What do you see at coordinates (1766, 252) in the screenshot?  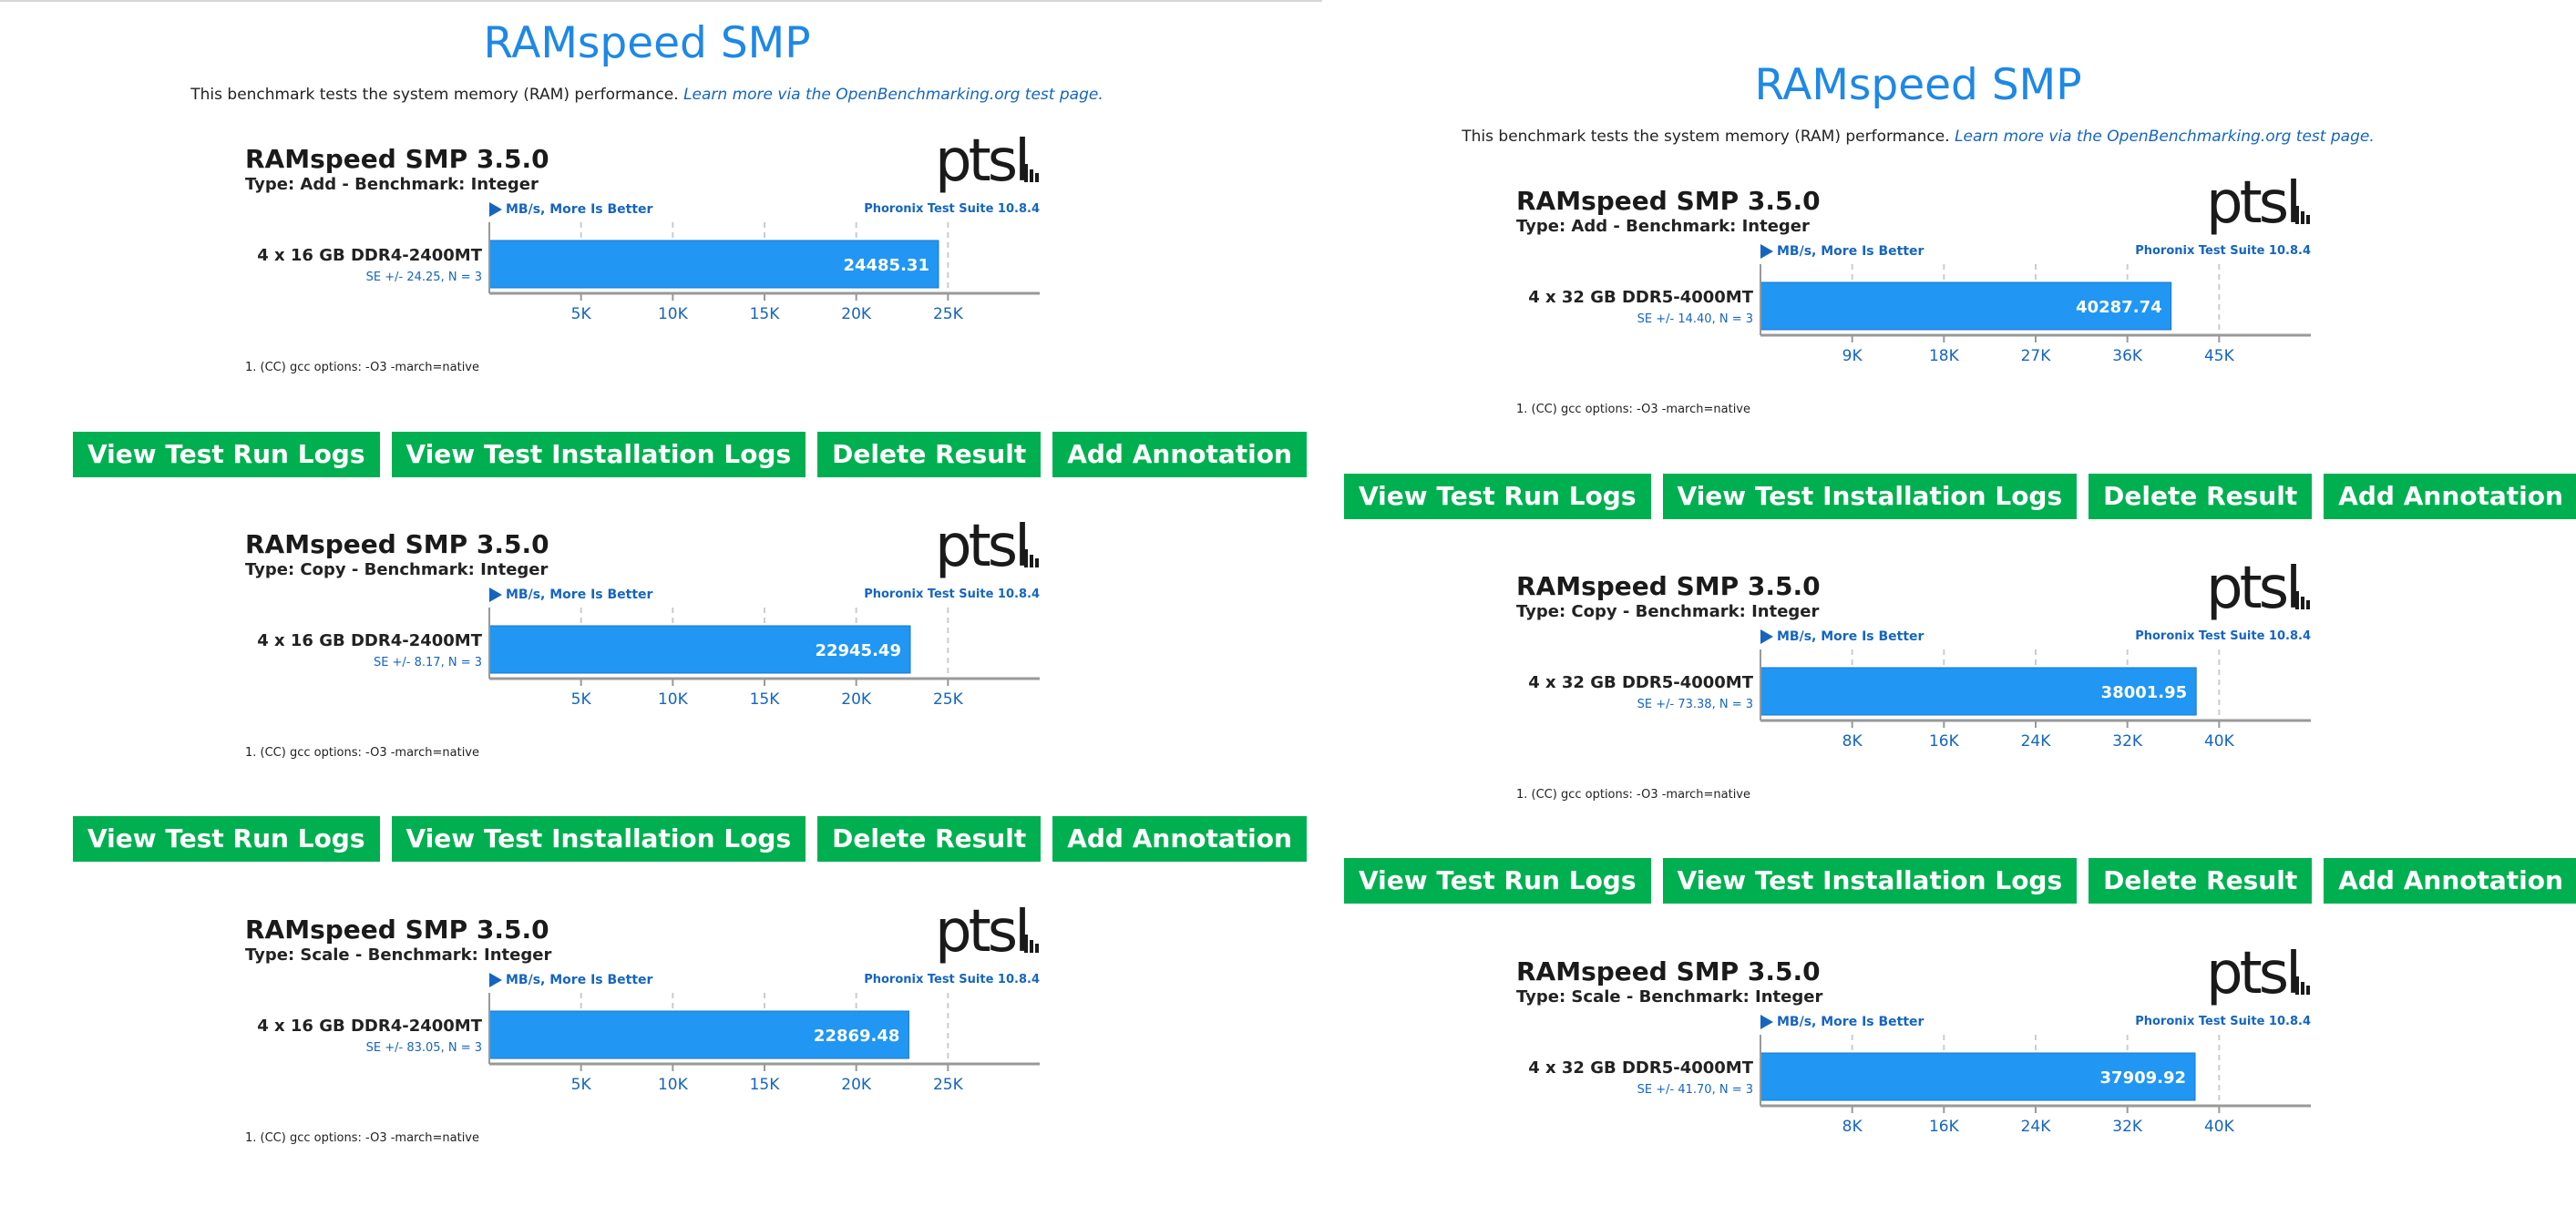 I see `play-triangle-icon` at bounding box center [1766, 252].